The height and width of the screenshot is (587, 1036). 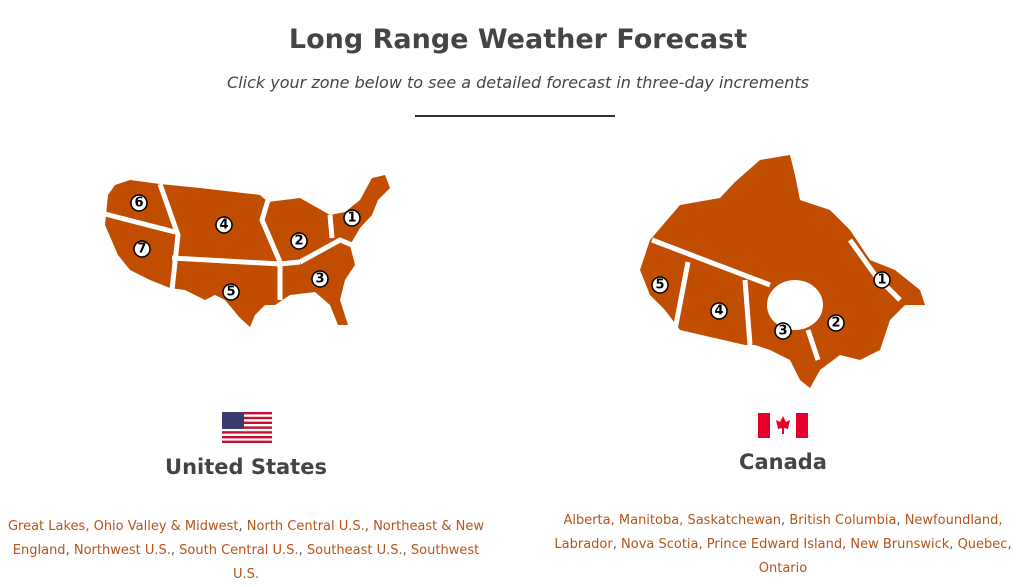 I want to click on country-name: Canada, so click(x=783, y=462).